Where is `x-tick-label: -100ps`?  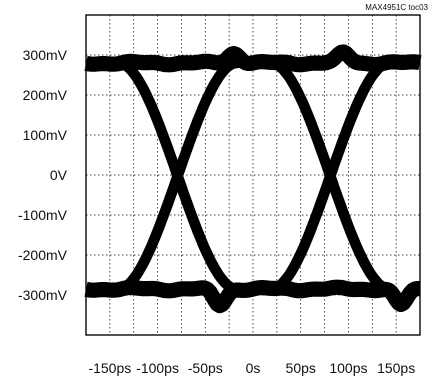 x-tick-label: -100ps is located at coordinates (157, 368).